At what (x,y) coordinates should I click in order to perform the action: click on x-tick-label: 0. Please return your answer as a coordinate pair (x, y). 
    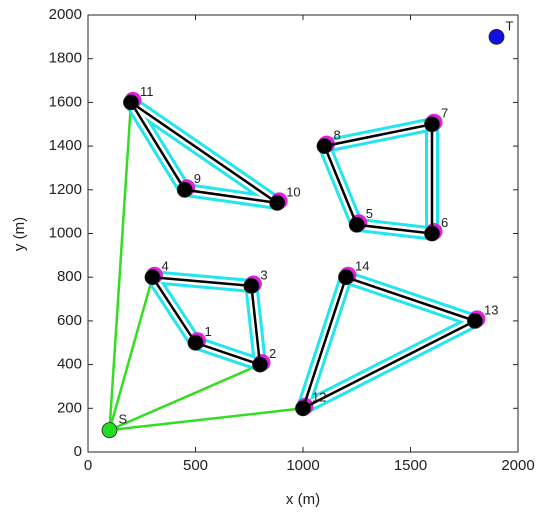
    Looking at the image, I should click on (88, 465).